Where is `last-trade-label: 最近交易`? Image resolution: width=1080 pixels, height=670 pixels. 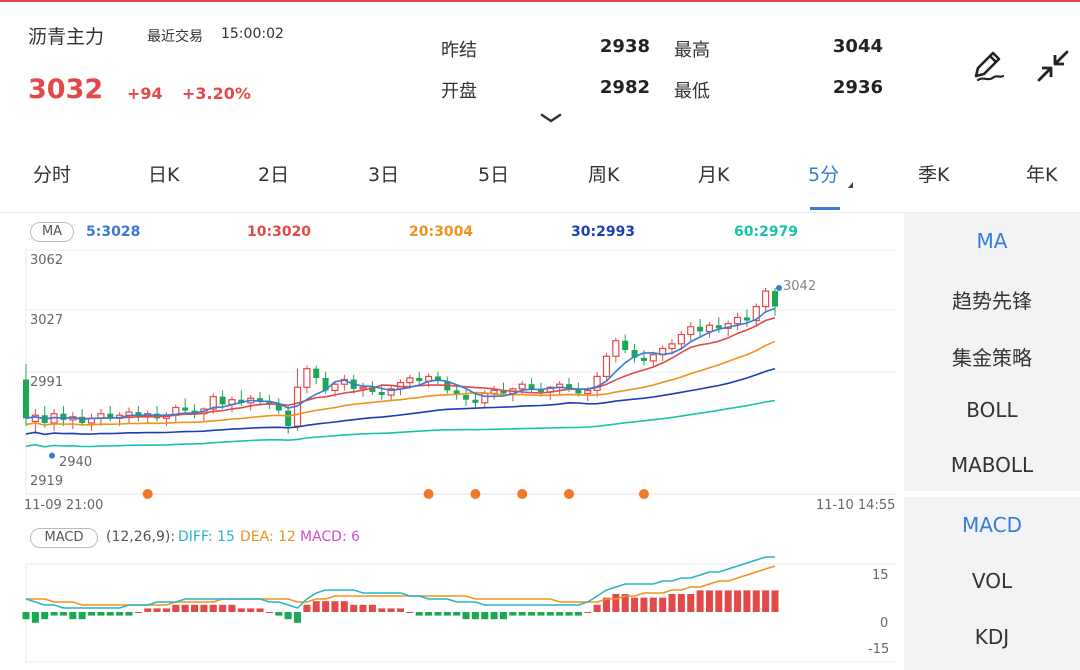 last-trade-label: 最近交易 is located at coordinates (175, 37).